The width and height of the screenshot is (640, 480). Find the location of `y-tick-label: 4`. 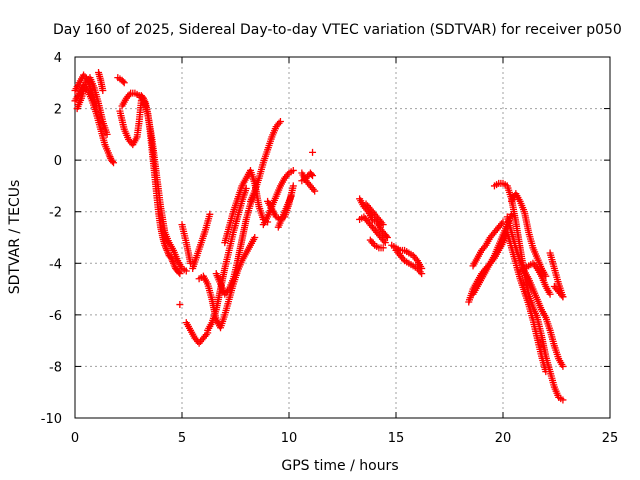

y-tick-label: 4 is located at coordinates (58, 58).